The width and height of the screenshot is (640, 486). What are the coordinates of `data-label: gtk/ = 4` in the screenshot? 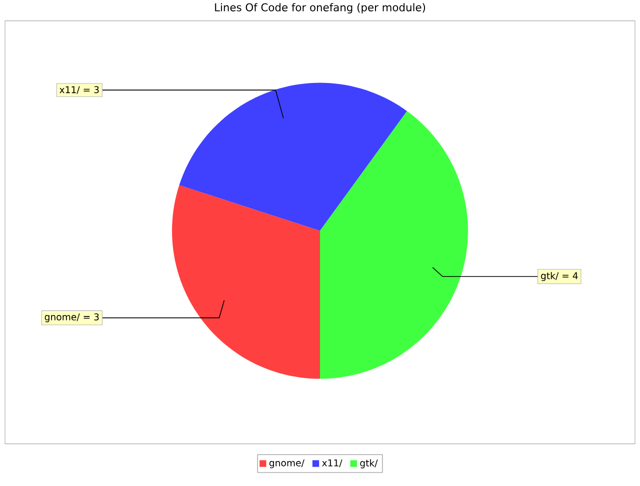 It's located at (559, 277).